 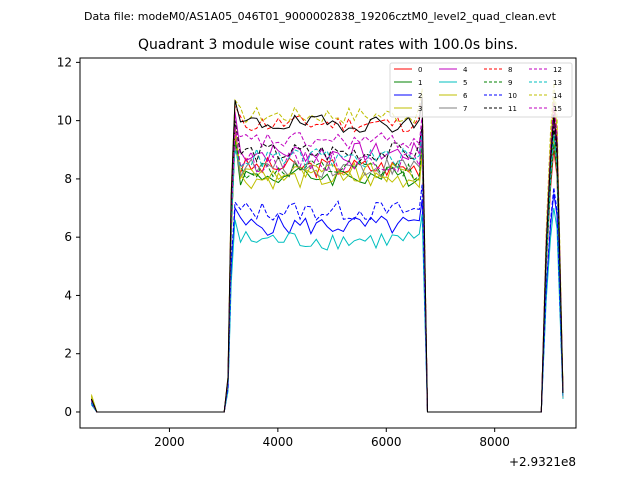 I want to click on legend-label-12: 12, so click(x=557, y=70).